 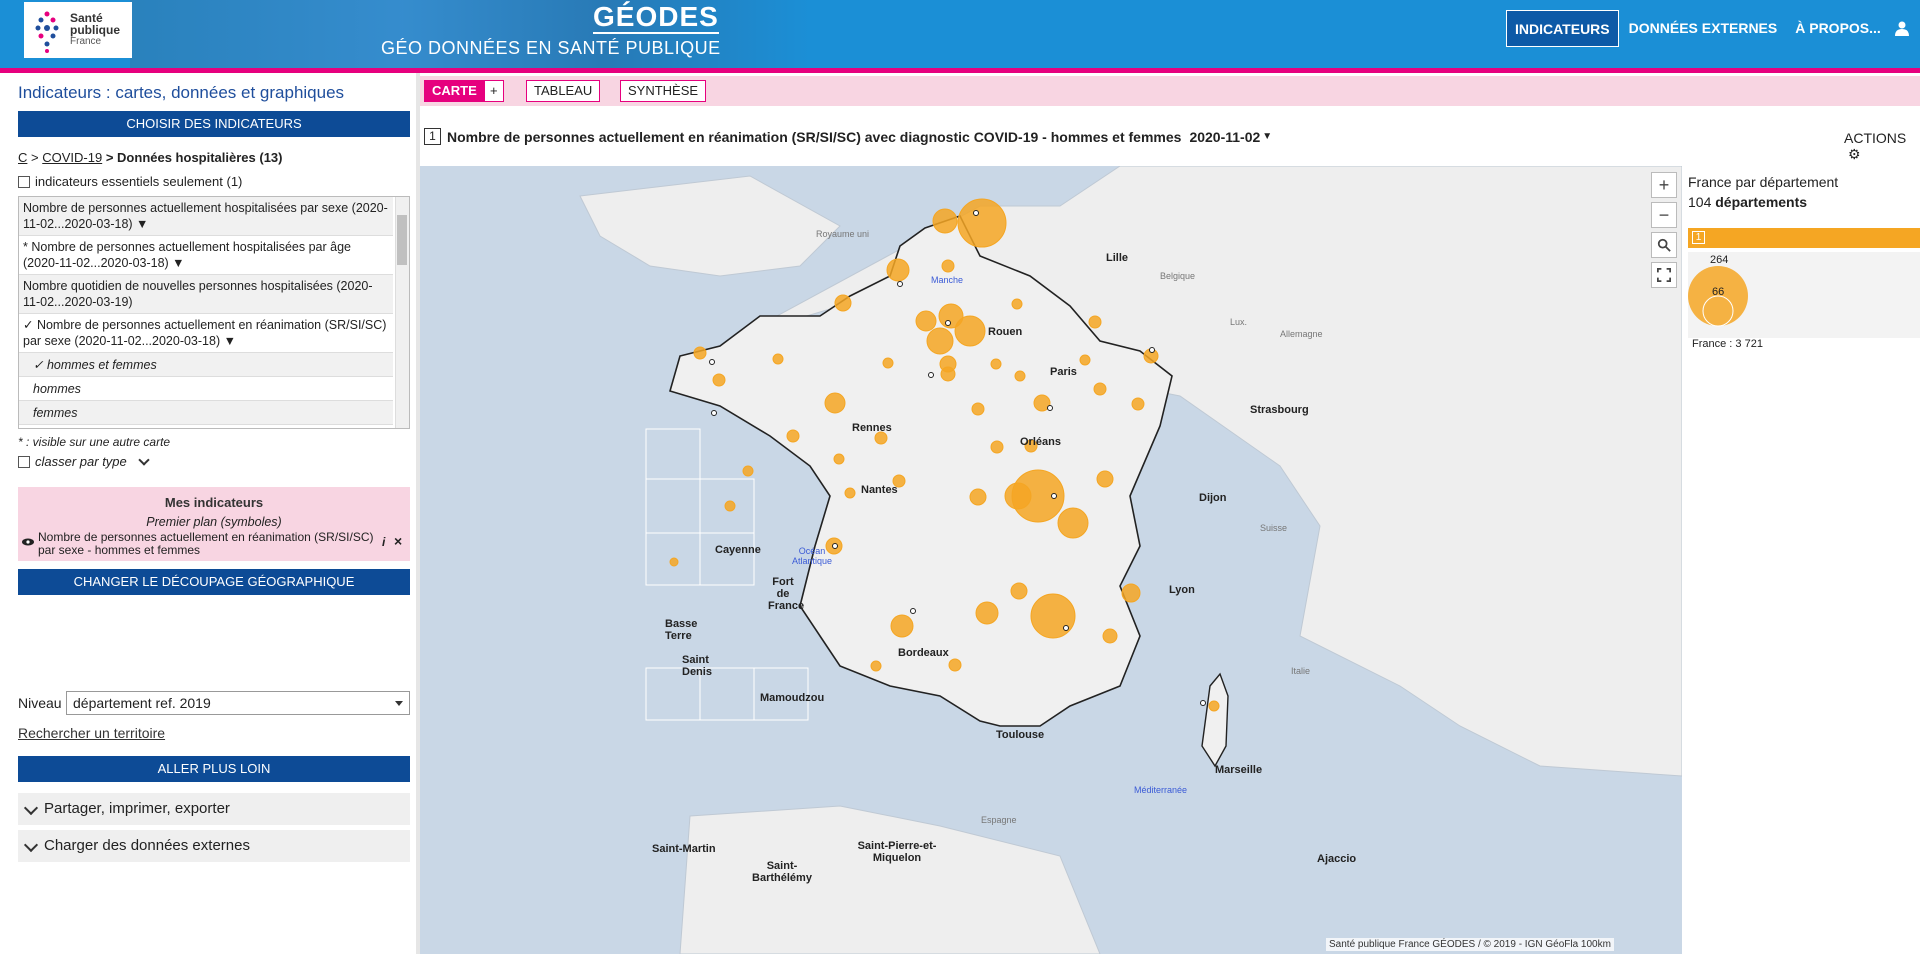 I want to click on essential-filter: indicateurs essentiels seulement (1), so click(x=130, y=181).